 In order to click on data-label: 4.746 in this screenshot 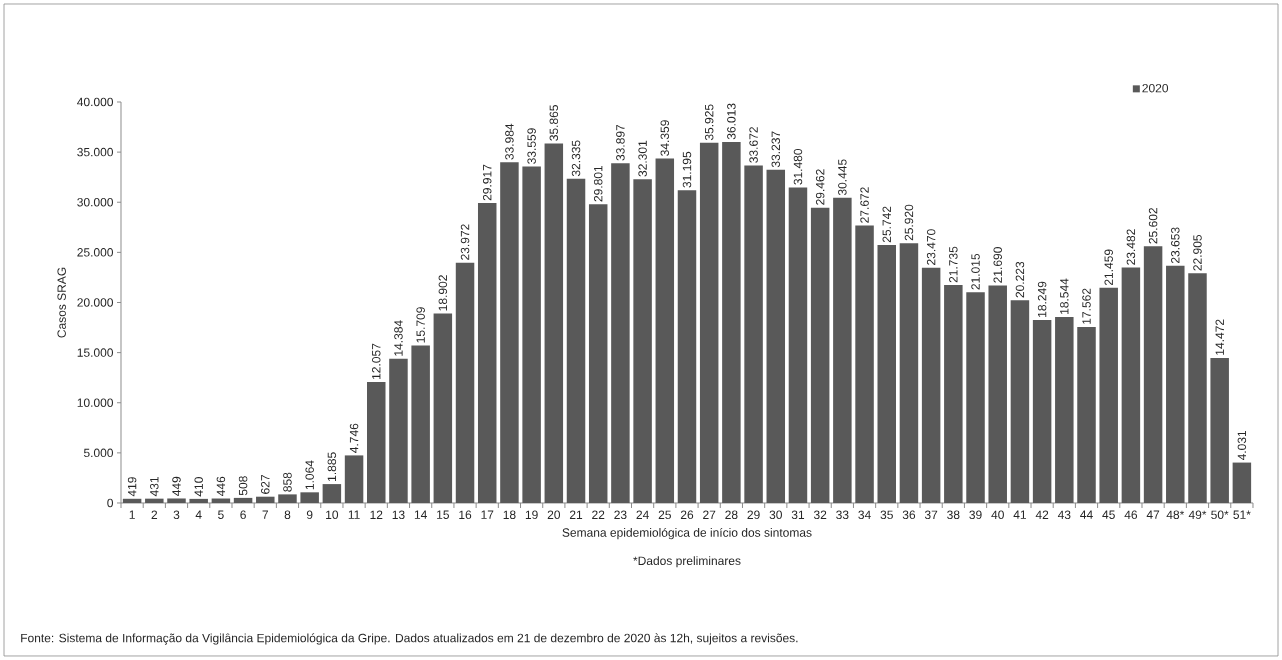, I will do `click(354, 438)`.